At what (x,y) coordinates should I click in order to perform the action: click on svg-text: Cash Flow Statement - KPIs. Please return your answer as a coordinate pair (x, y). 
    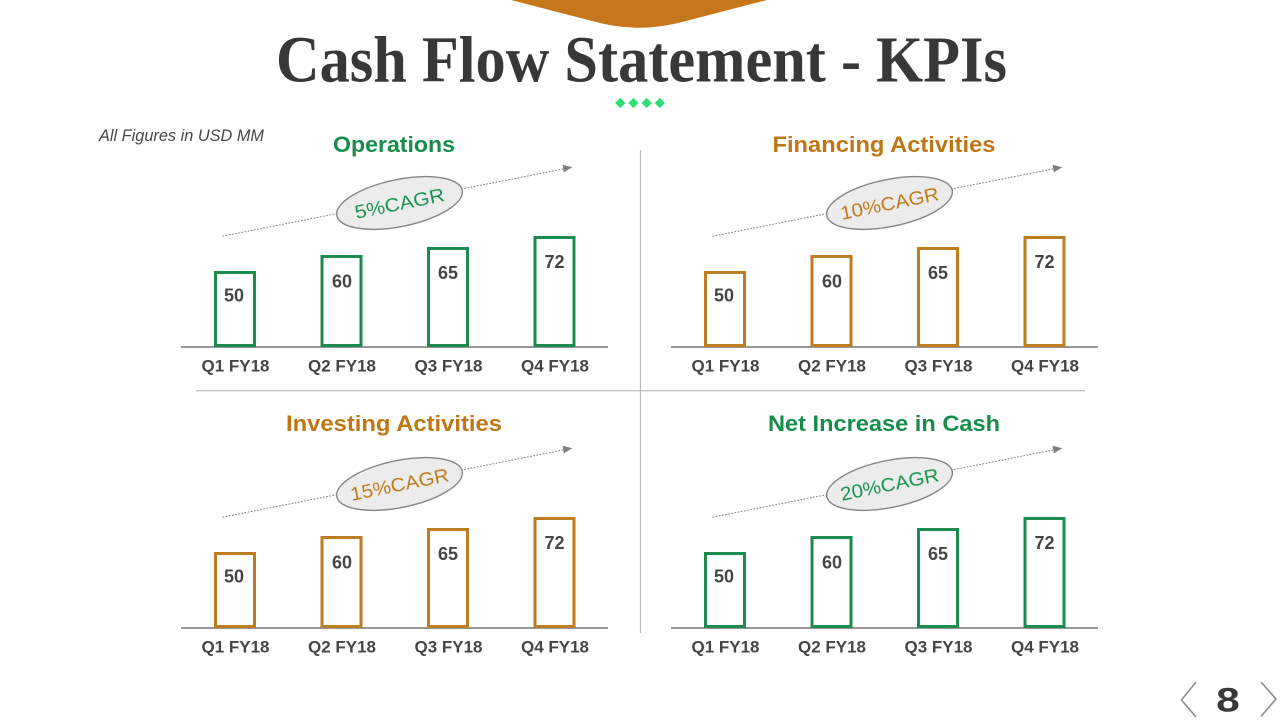
    Looking at the image, I should click on (641, 60).